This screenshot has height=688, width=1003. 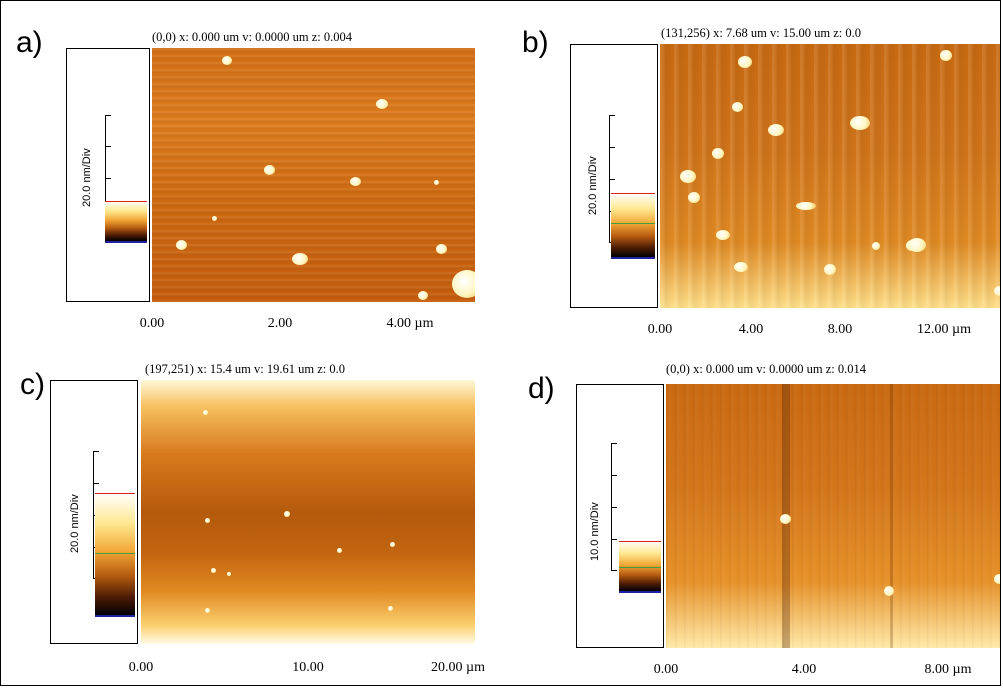 I want to click on cursor-readout: (131,256) x: 7.68 um v: 15.00 um z: 0.0, so click(x=761, y=33).